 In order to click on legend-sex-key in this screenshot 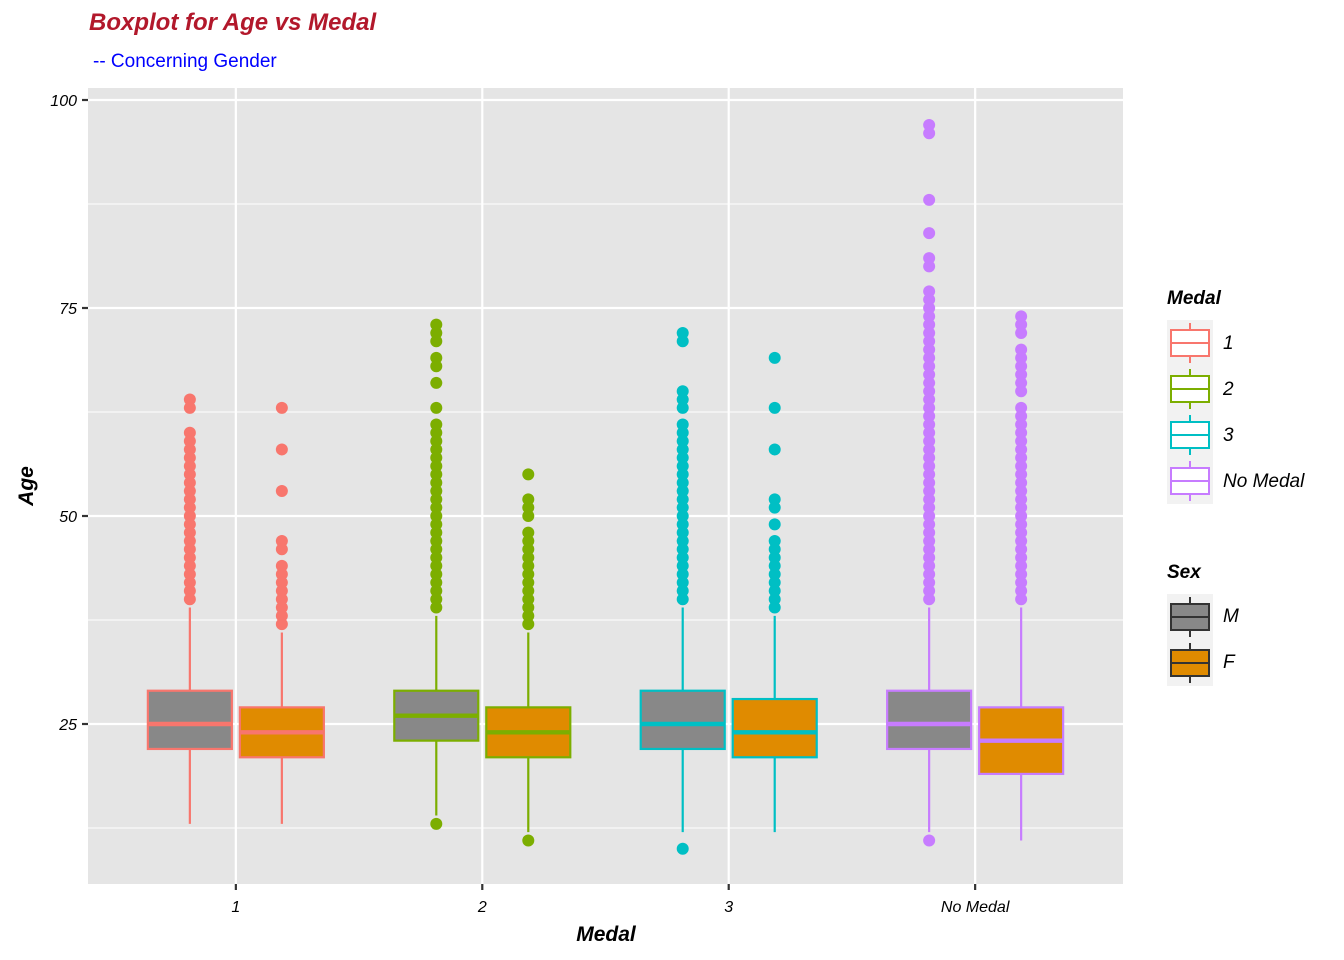, I will do `click(1190, 663)`.